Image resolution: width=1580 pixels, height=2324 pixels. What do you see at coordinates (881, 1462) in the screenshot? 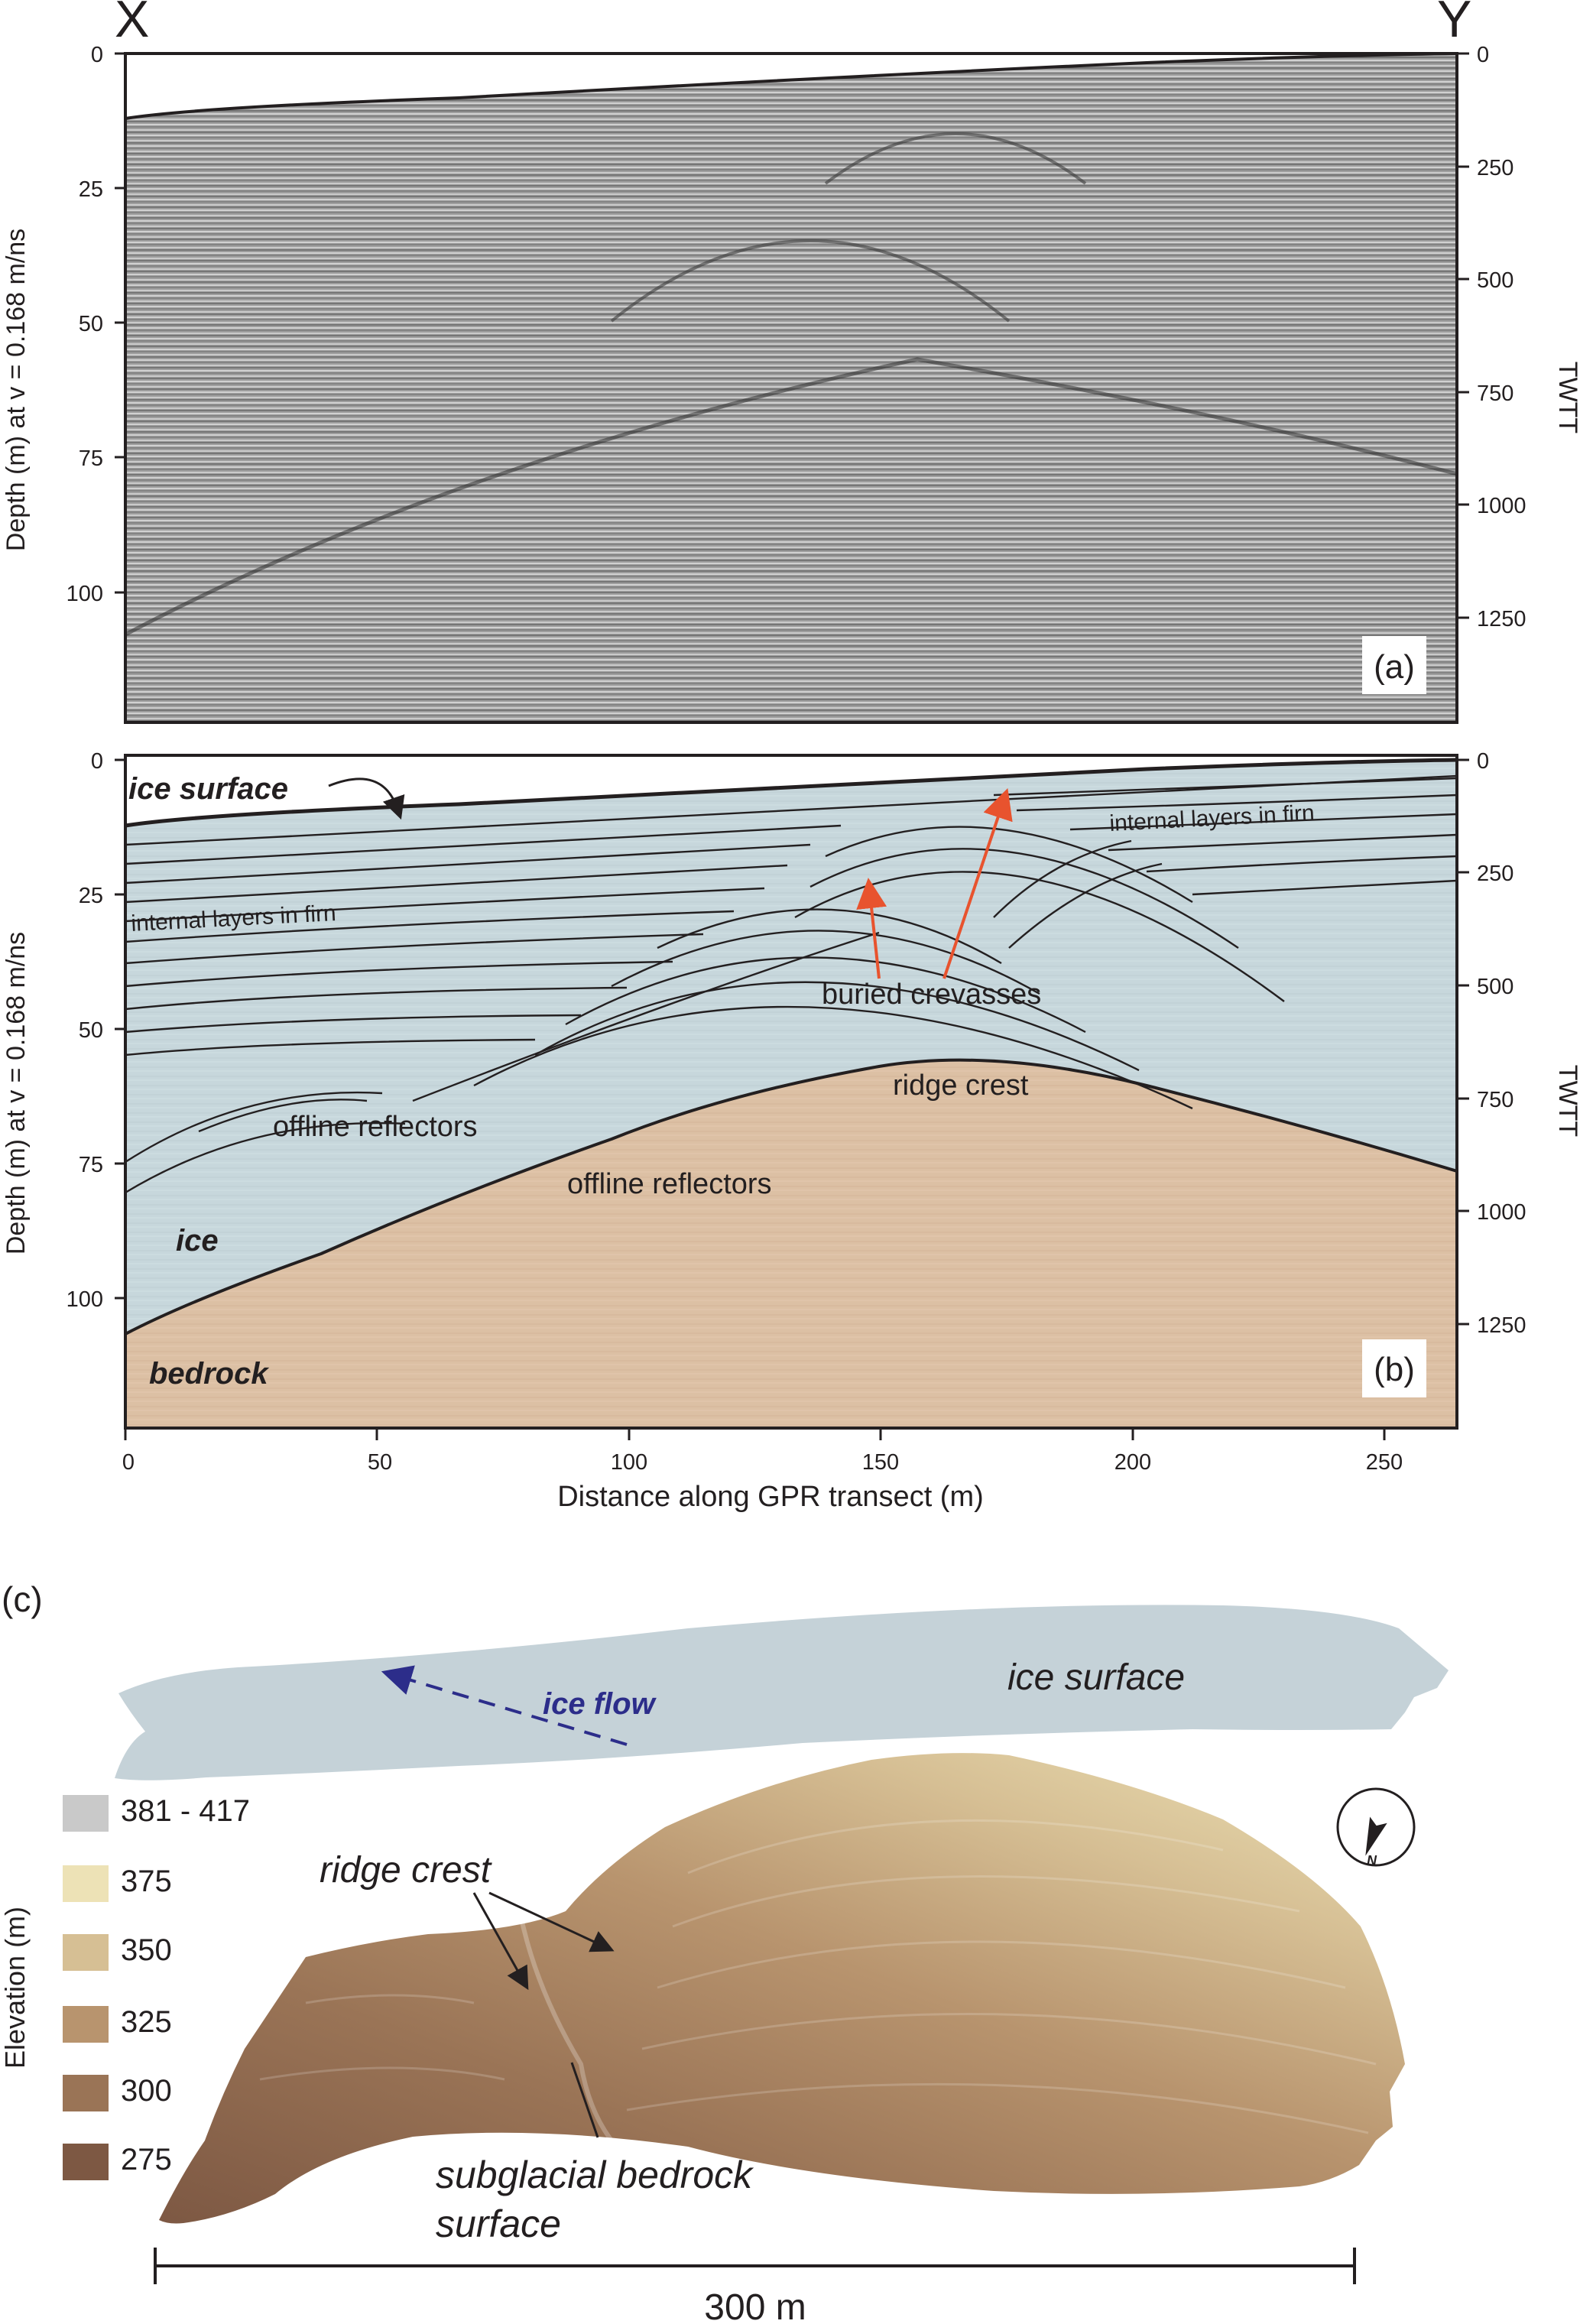
I see `tick-label: 150` at bounding box center [881, 1462].